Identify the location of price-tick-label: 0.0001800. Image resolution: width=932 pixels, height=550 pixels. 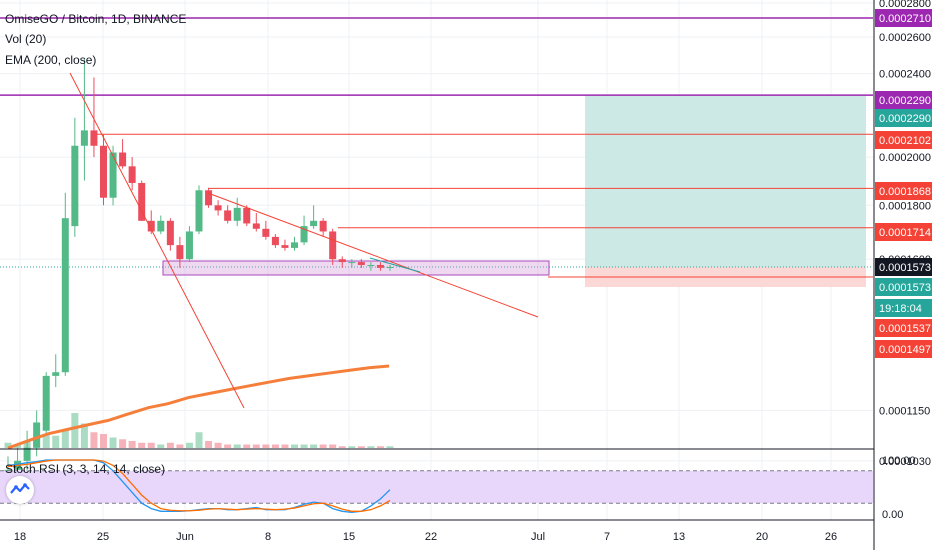
(905, 206).